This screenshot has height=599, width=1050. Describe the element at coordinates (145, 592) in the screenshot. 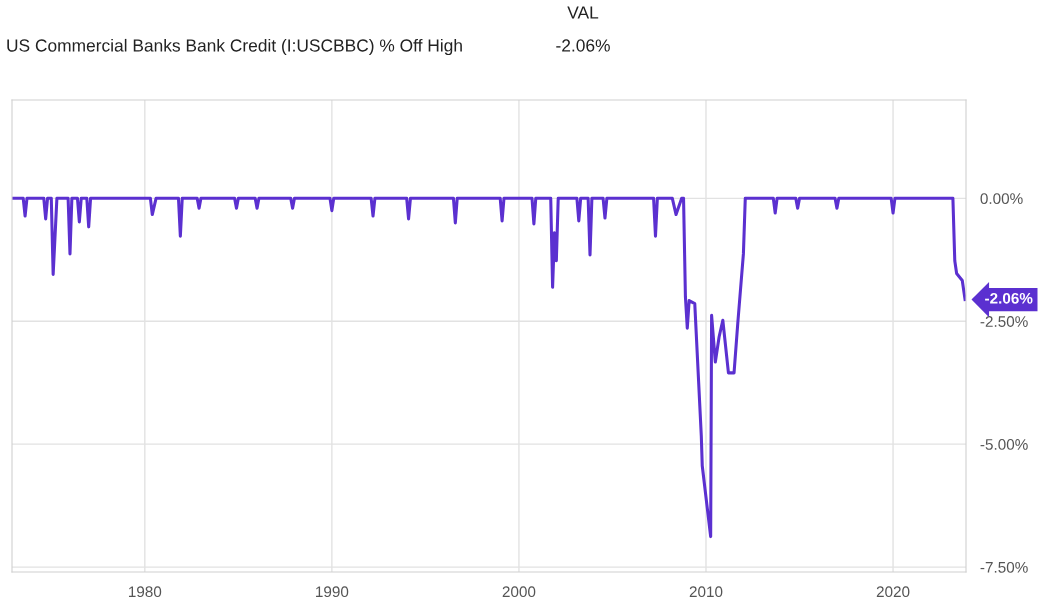

I see `x-tick-label: 1980` at that location.